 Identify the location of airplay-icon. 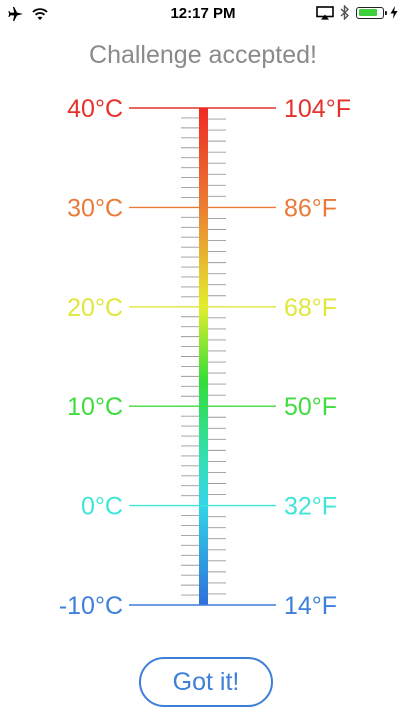
(325, 12).